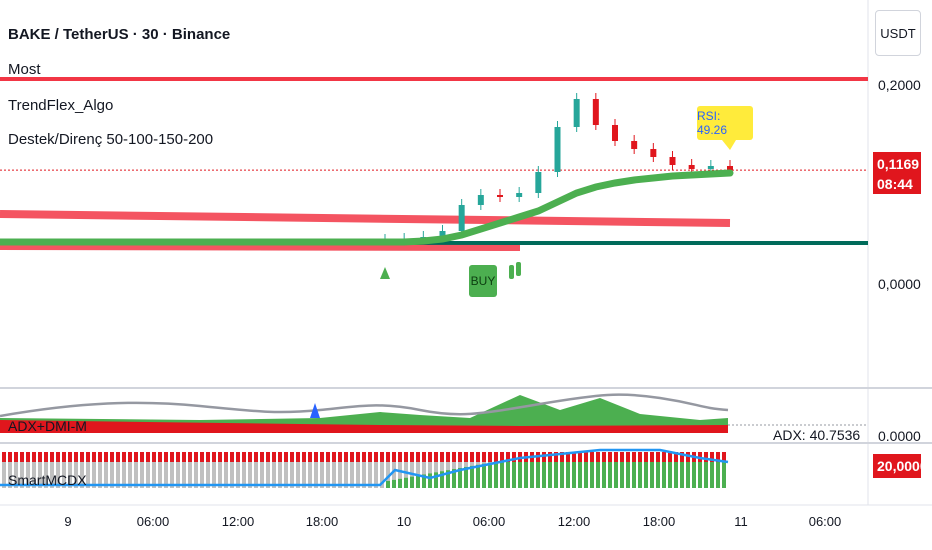 The image size is (932, 550). What do you see at coordinates (364, 426) in the screenshot?
I see `adx-red-area` at bounding box center [364, 426].